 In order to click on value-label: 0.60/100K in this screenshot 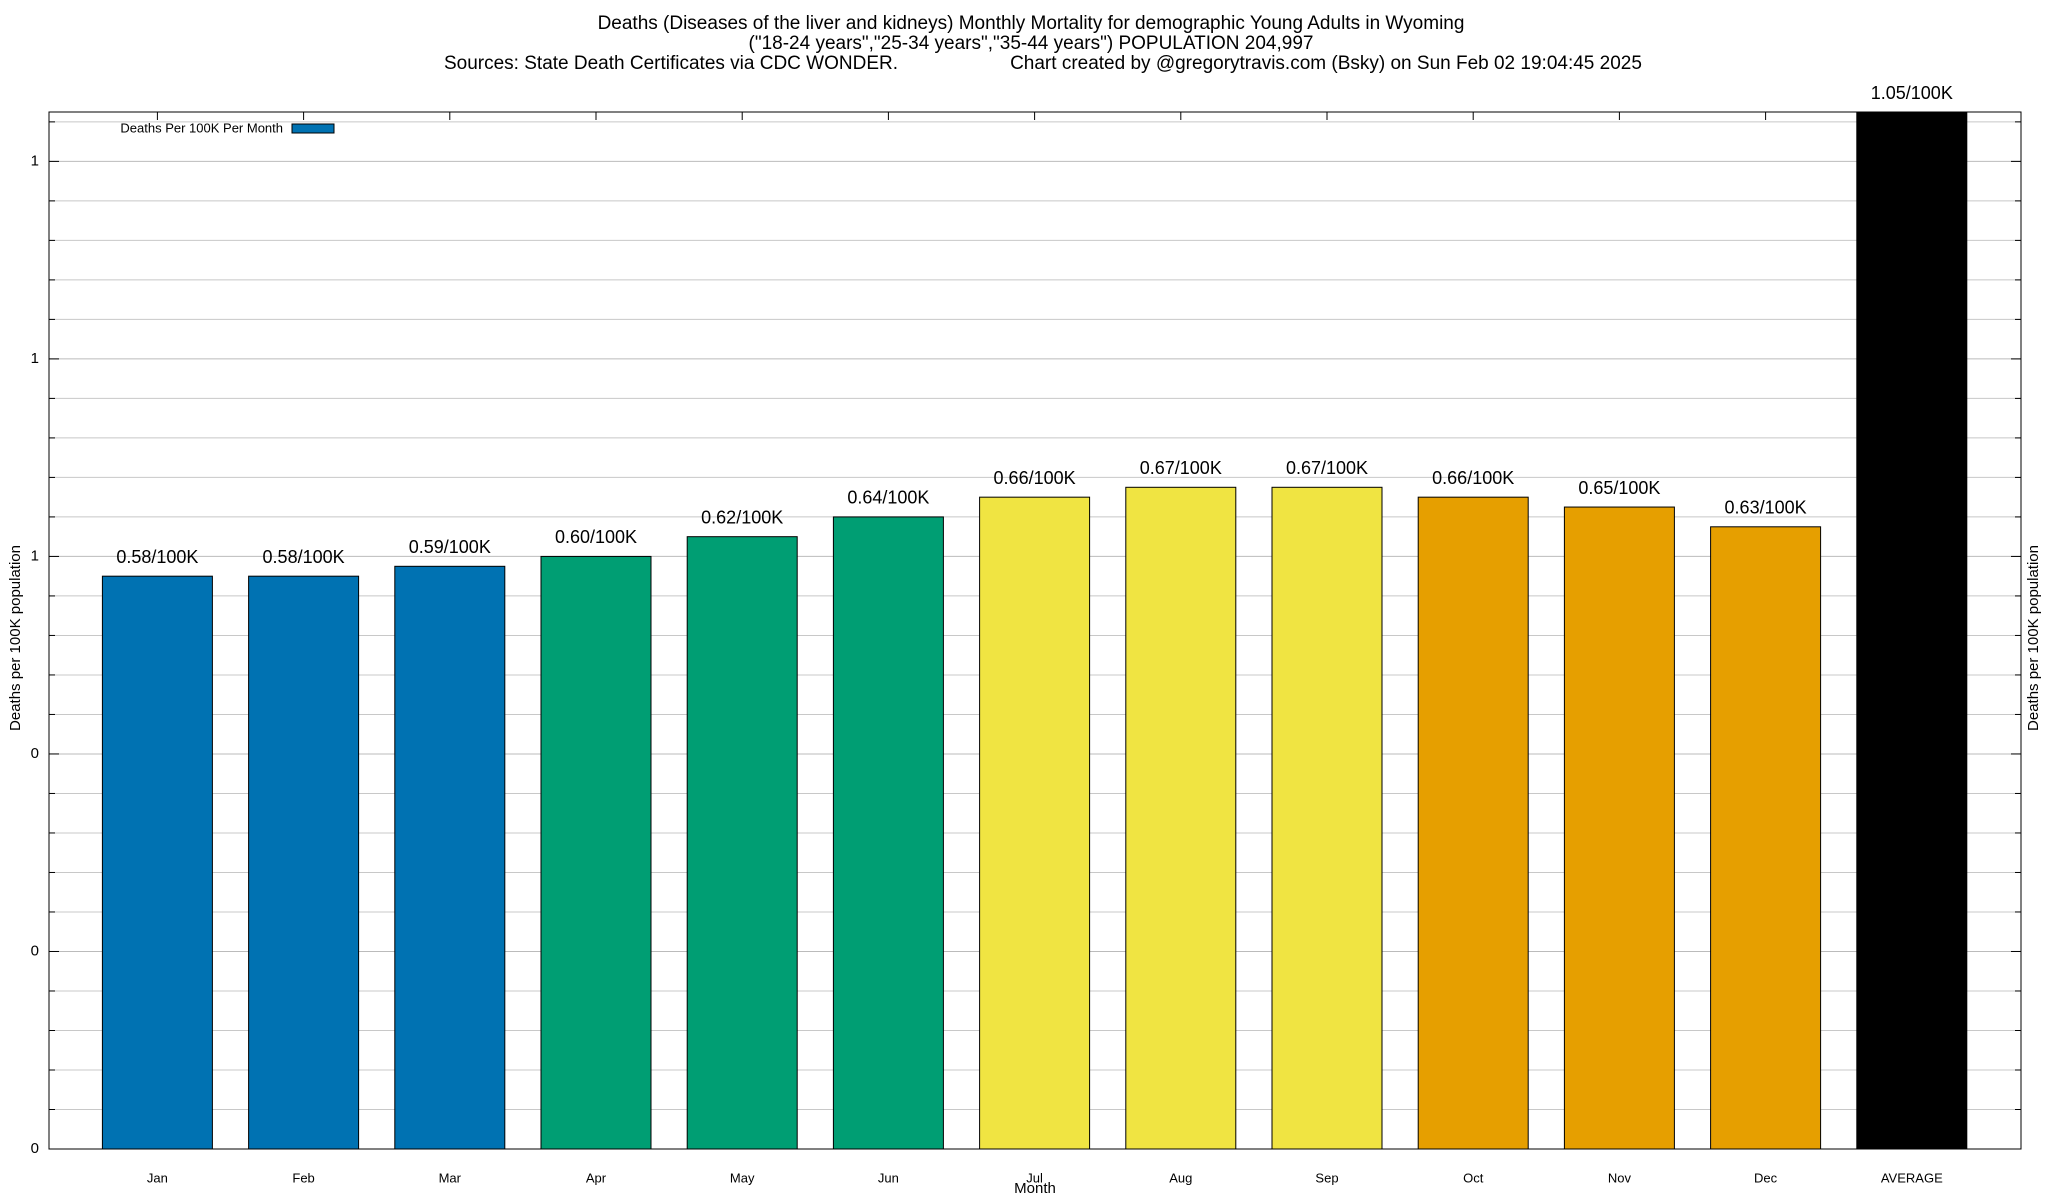, I will do `click(596, 537)`.